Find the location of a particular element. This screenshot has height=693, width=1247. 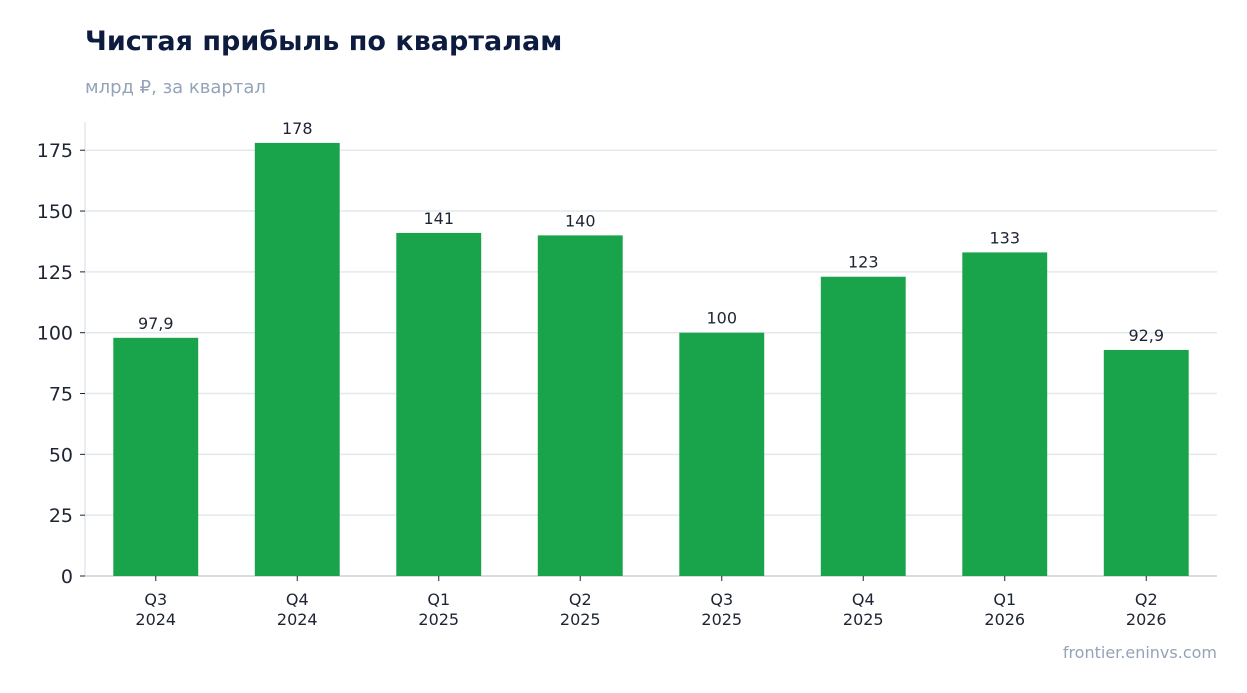

data-label: 100 is located at coordinates (721, 318).